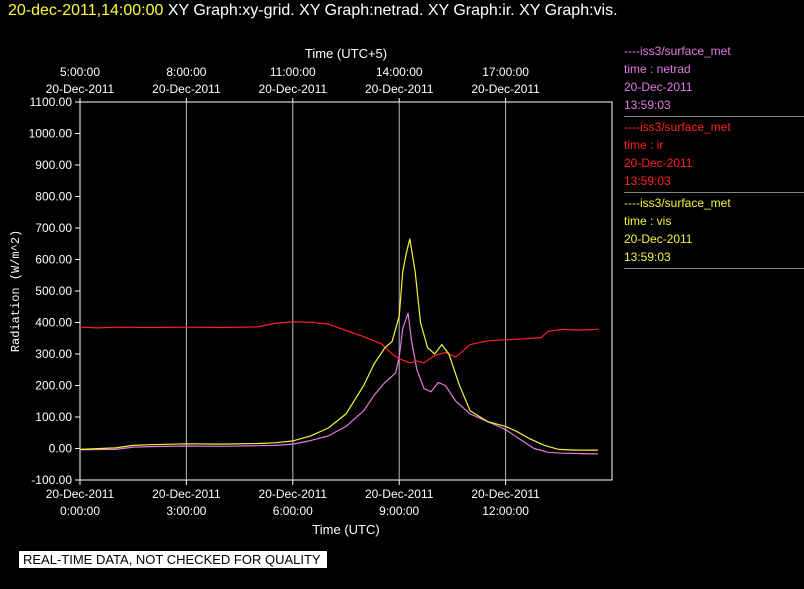  I want to click on y-axis-title: Radiation (W/m^2), so click(16, 291).